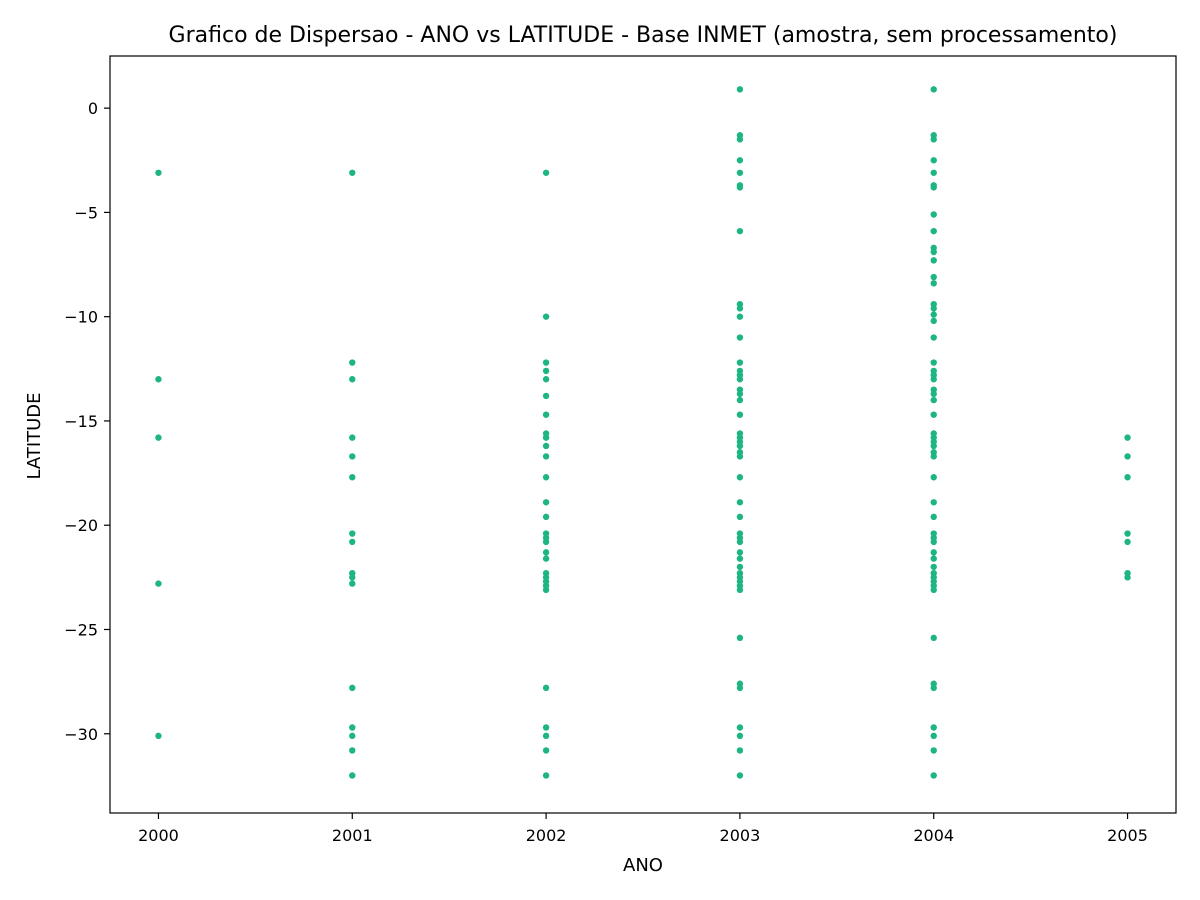 This screenshot has width=1200, height=900. What do you see at coordinates (86, 212) in the screenshot?
I see `y-tick-label-1: −5` at bounding box center [86, 212].